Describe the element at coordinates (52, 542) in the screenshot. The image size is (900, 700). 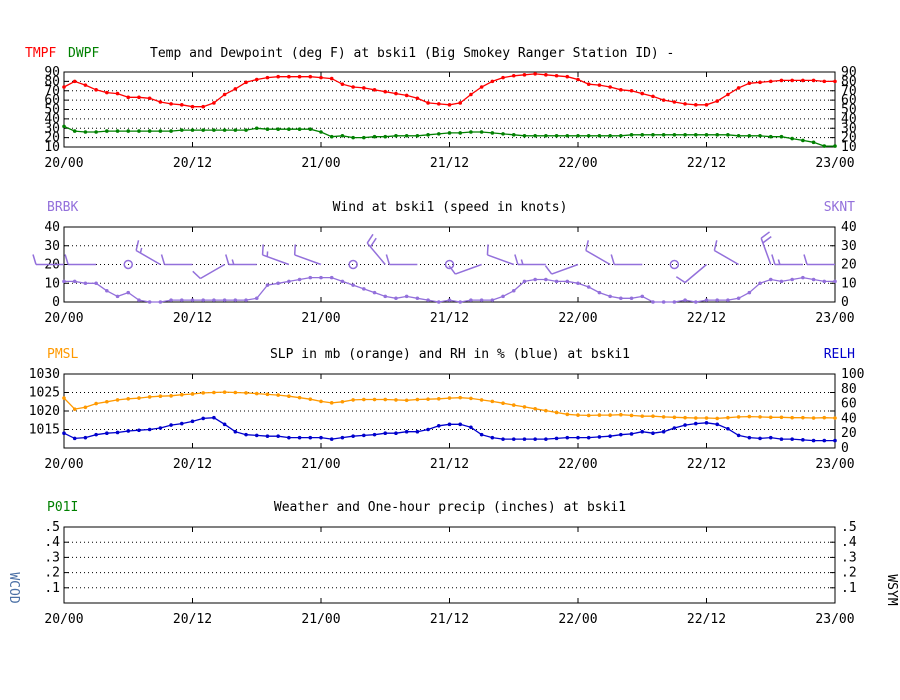
I see `y-tick-label: .4` at that location.